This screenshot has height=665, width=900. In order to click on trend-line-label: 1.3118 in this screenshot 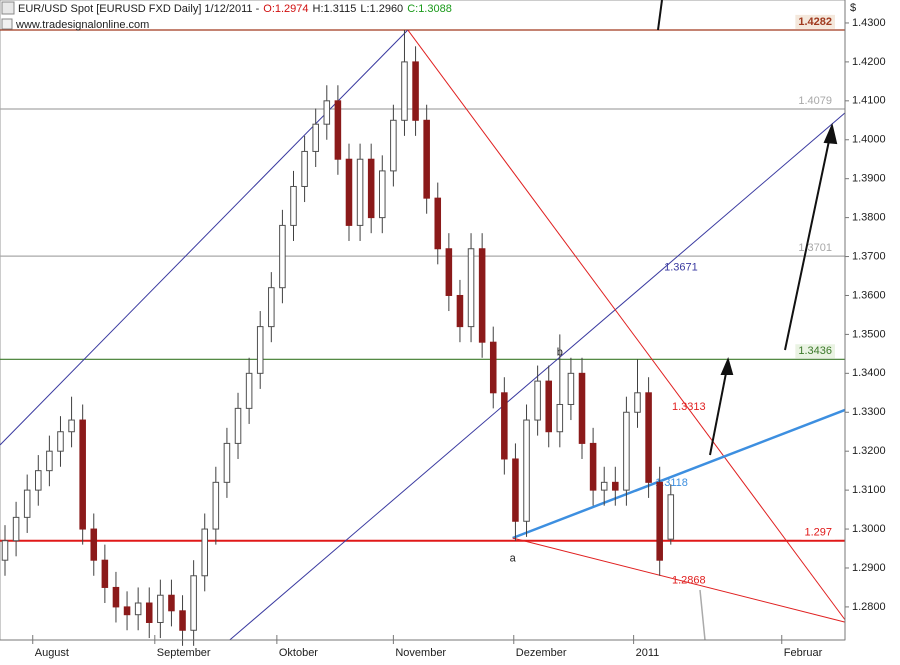, I will do `click(671, 483)`.